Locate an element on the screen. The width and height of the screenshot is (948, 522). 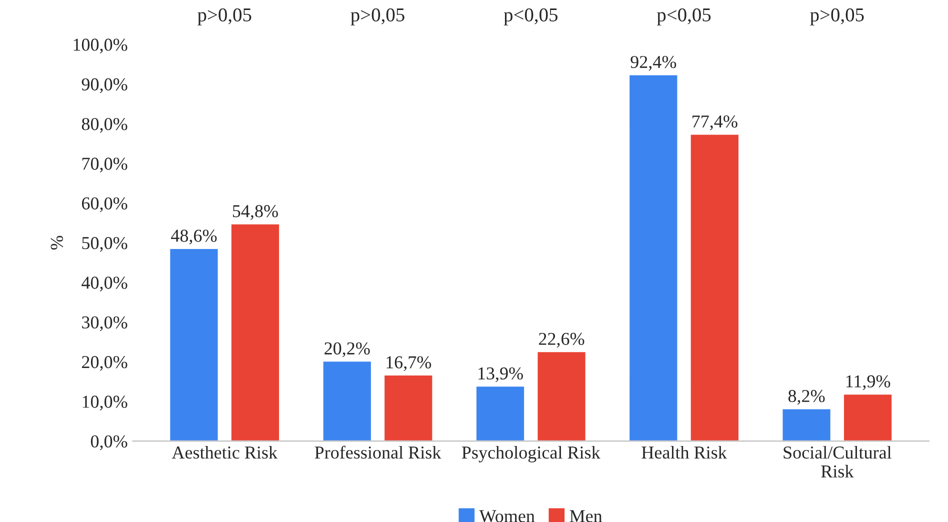
x-tick-label: Psychological Risk is located at coordinates (531, 454).